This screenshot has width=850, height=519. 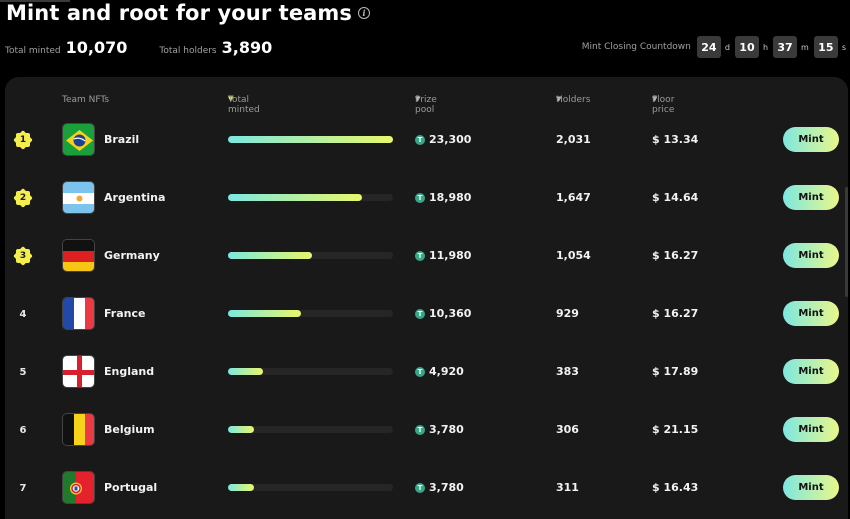 I want to click on table-row: 6 Belgium T 3,780 306 $ 21.15 Mint, so click(x=425, y=441).